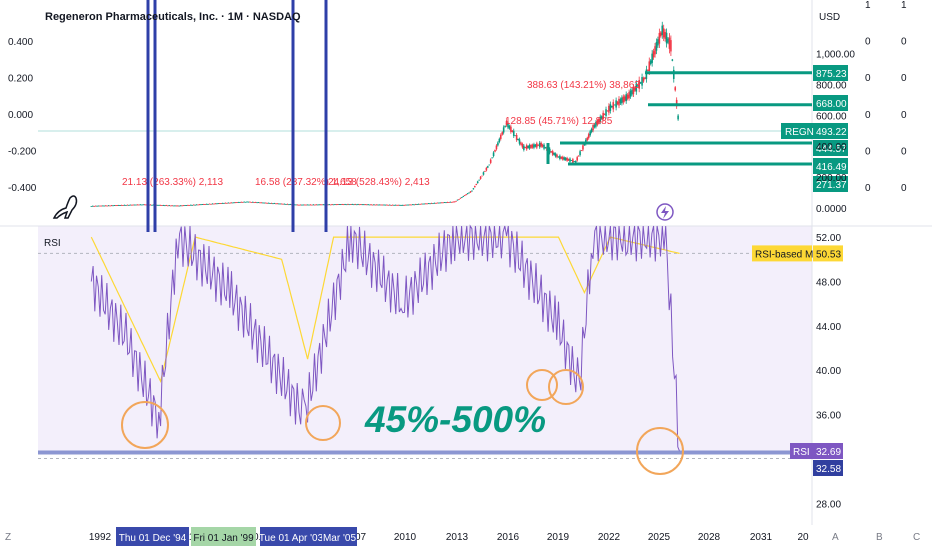 The height and width of the screenshot is (550, 932). Describe the element at coordinates (583, 85) in the screenshot. I see `measure-annotation: 388.63 (143.21%) 38,863` at that location.